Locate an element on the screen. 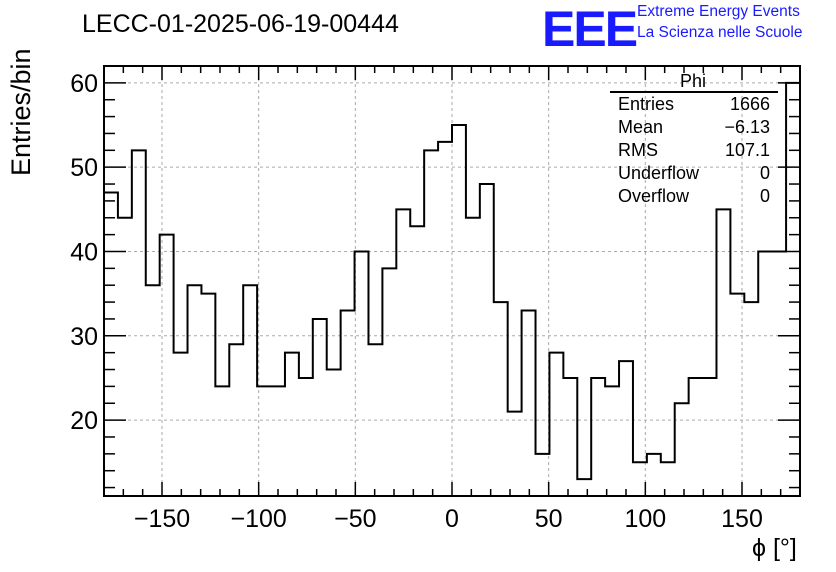 This screenshot has height=572, width=836. stats-label: Mean is located at coordinates (640, 127).